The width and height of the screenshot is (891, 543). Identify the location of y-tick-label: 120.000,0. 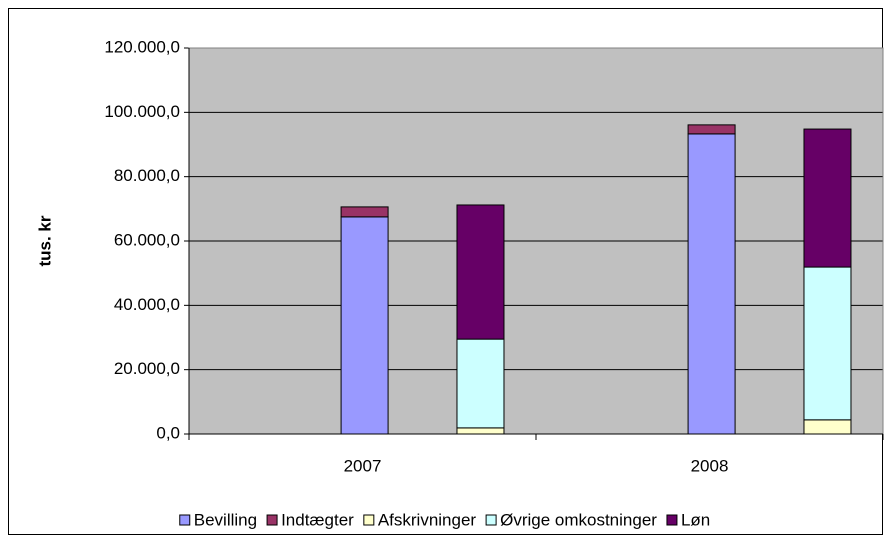
(142, 46).